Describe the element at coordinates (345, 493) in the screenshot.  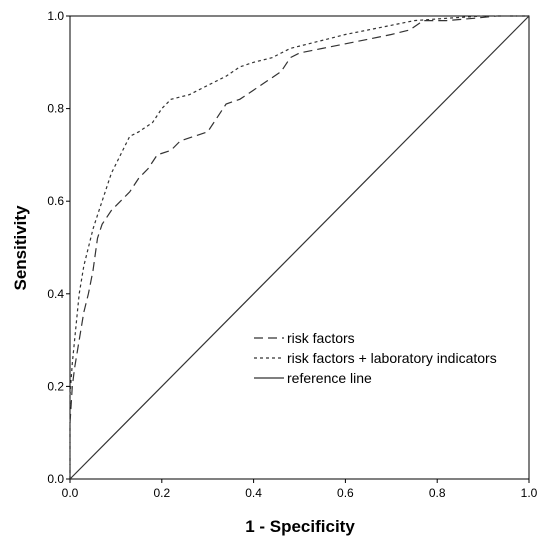
I see `x-tick-label: 0.6` at that location.